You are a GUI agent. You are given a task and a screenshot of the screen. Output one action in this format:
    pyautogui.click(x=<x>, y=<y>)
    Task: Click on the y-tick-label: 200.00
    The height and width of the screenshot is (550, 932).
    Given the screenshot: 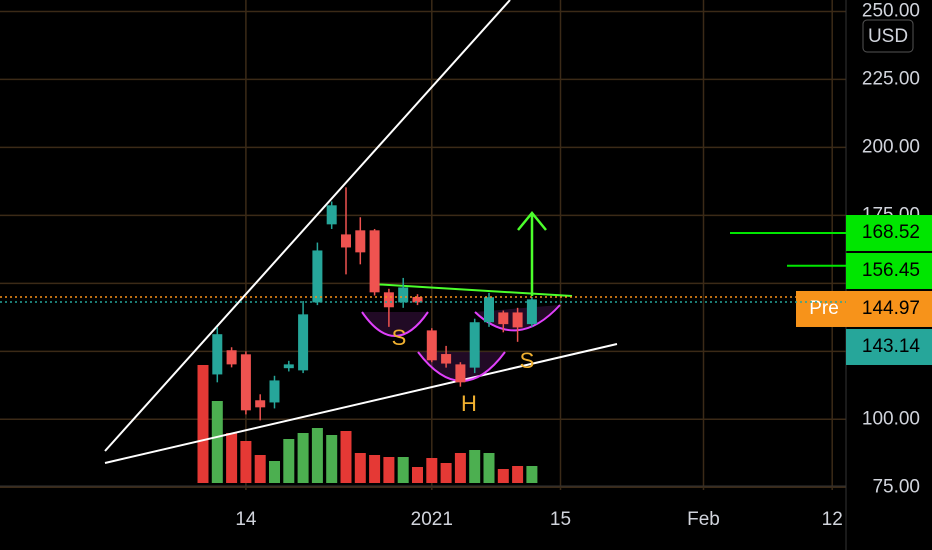 What is the action you would take?
    pyautogui.click(x=891, y=146)
    